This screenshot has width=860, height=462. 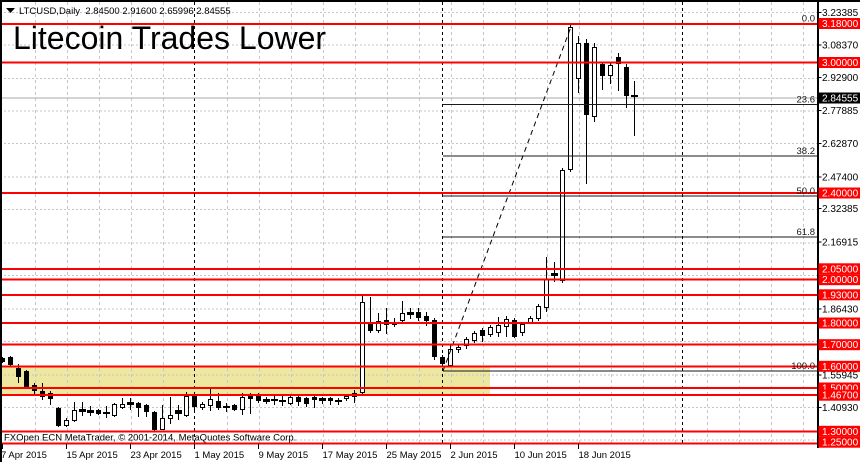 I want to click on svg-text: 17 May 2015, so click(x=350, y=455).